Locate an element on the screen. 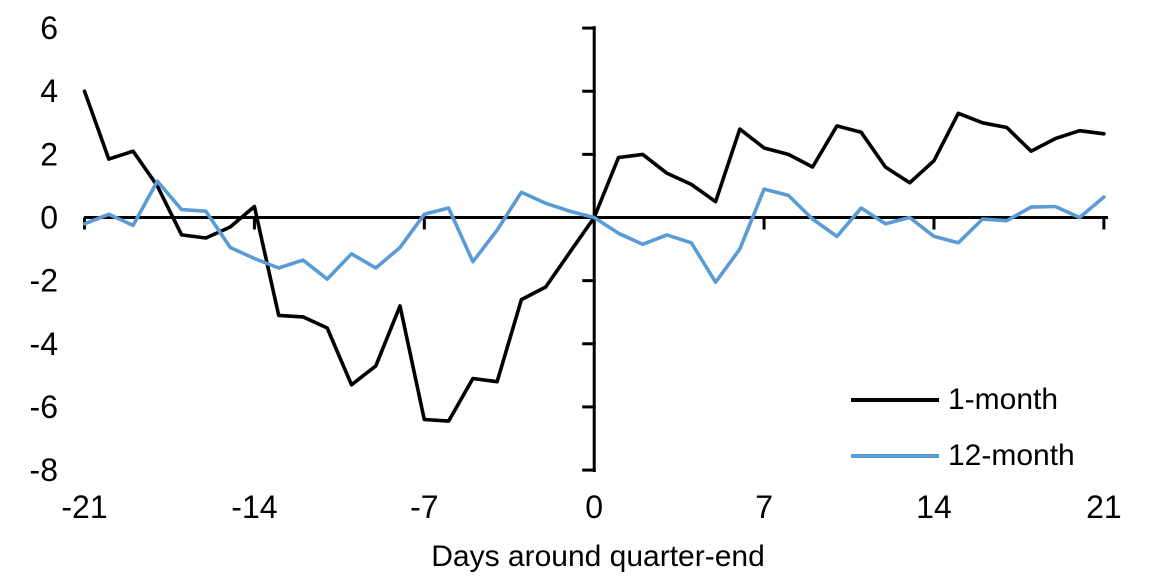 This screenshot has height=584, width=1152. x-tick-label: -14 is located at coordinates (254, 507).